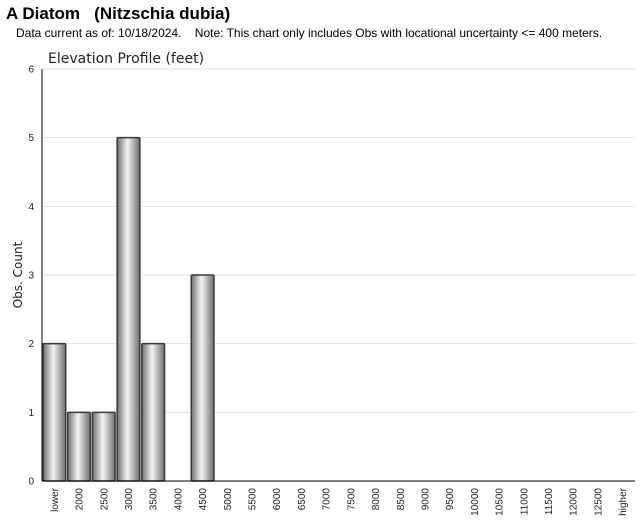 This screenshot has width=640, height=523. I want to click on x-tick-label: 2000, so click(80, 499).